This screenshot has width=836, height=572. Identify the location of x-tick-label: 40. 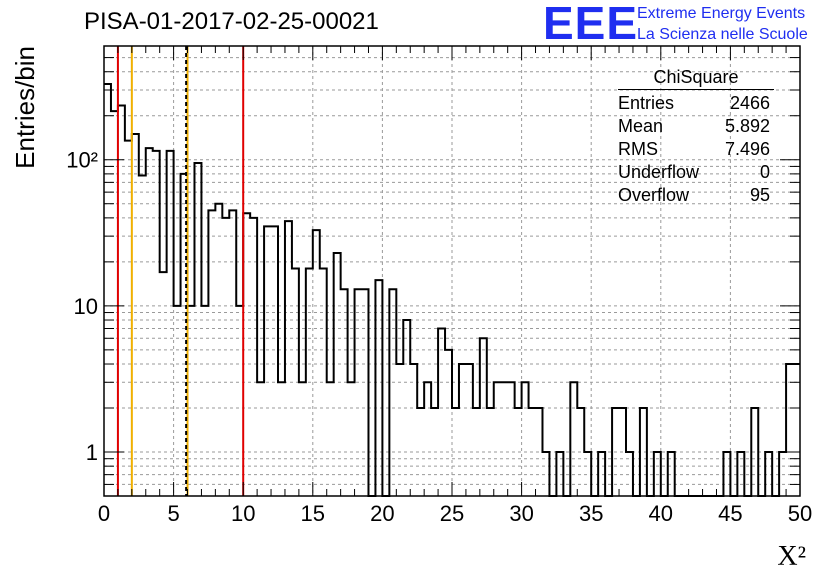
(661, 513).